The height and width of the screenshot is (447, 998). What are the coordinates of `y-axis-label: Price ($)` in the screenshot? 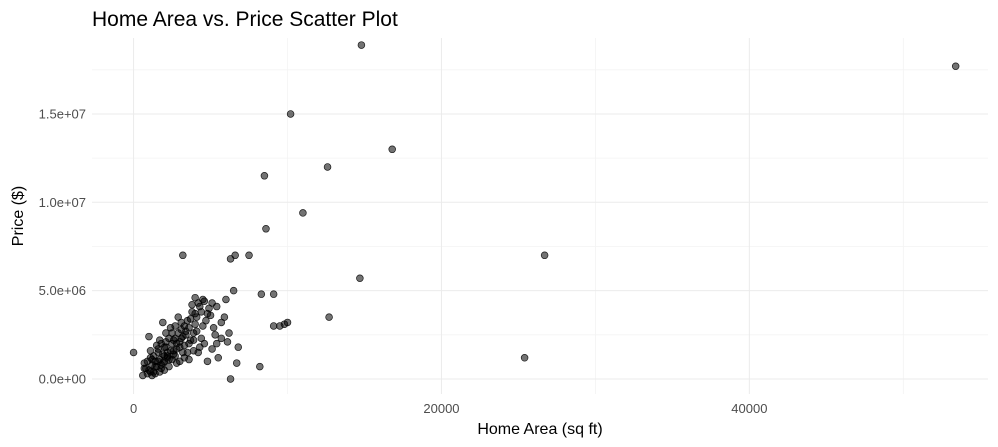 It's located at (18, 216).